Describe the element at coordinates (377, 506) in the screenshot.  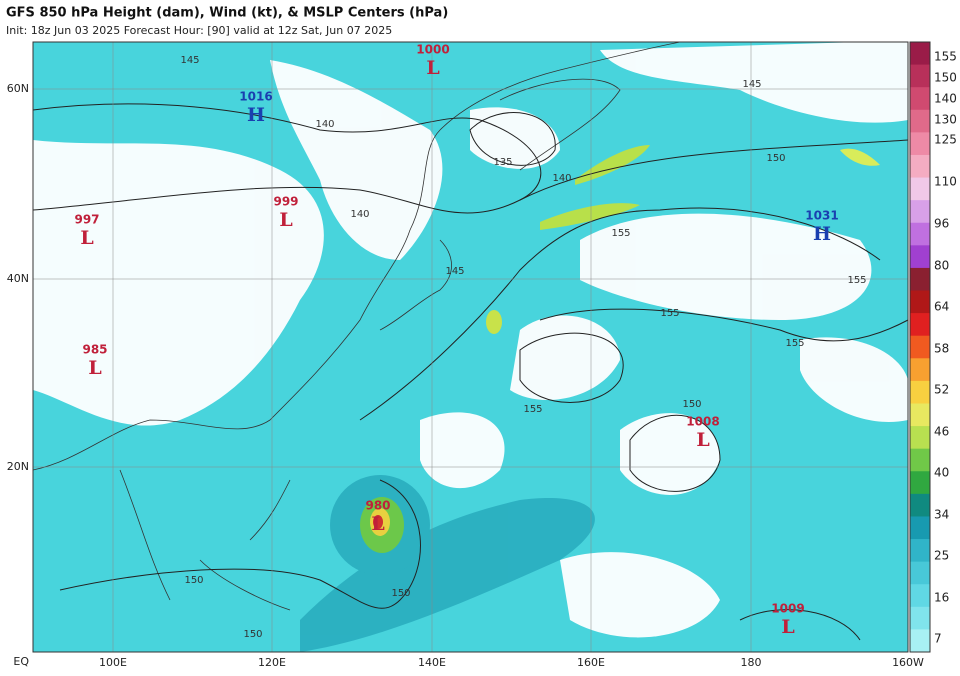
I see `pressure-value: 980` at that location.